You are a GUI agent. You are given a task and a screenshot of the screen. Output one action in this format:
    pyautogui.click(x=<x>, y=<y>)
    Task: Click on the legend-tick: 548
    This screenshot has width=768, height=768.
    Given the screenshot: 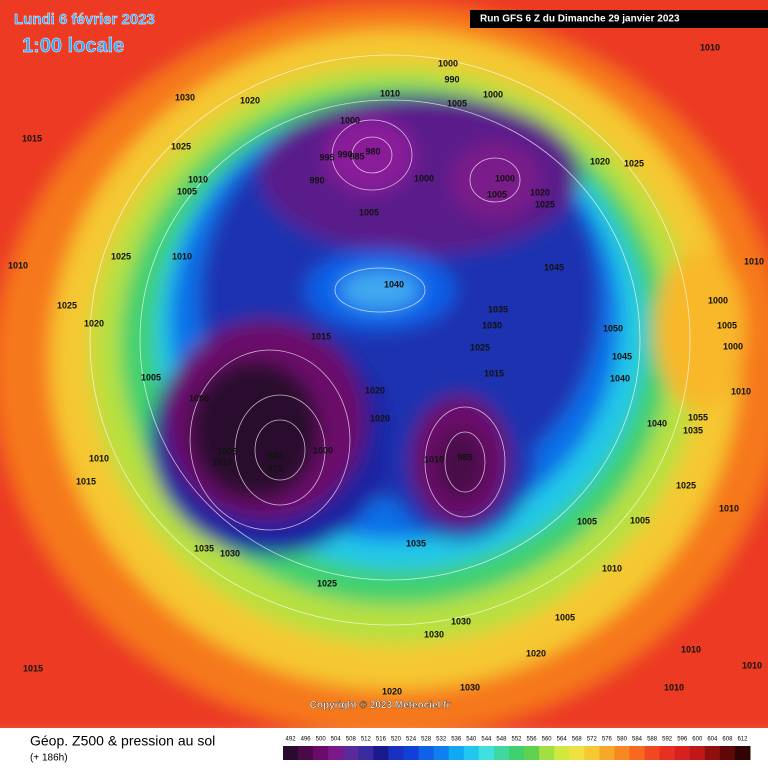 What is the action you would take?
    pyautogui.click(x=501, y=740)
    